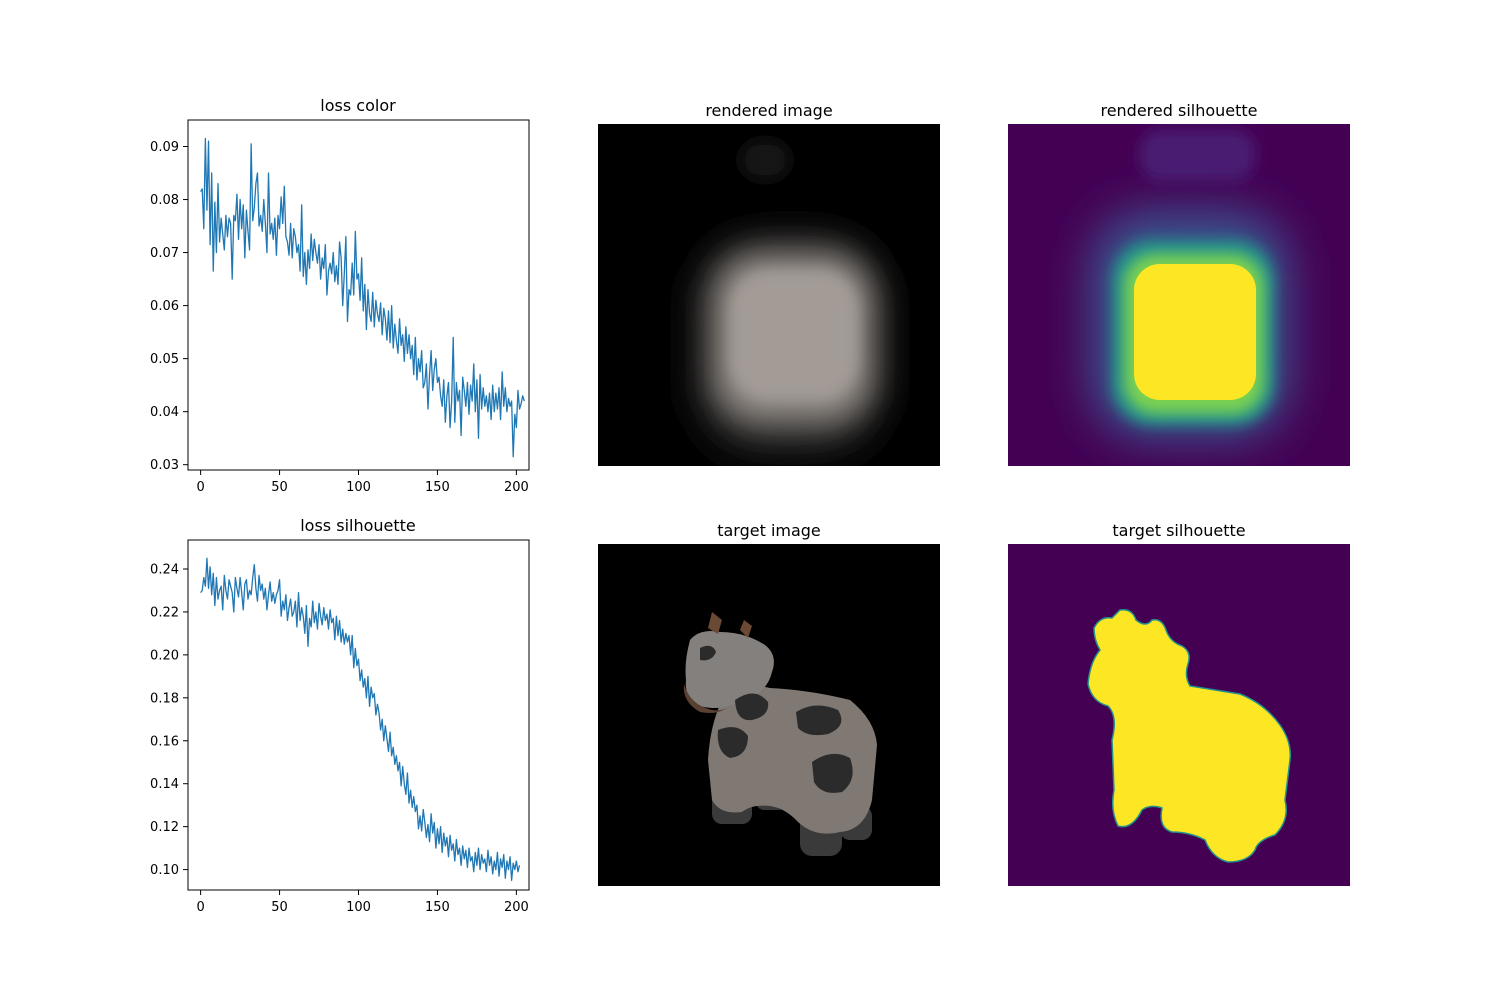  Describe the element at coordinates (1178, 530) in the screenshot. I see `target-silhouette-title: target silhouette` at that location.